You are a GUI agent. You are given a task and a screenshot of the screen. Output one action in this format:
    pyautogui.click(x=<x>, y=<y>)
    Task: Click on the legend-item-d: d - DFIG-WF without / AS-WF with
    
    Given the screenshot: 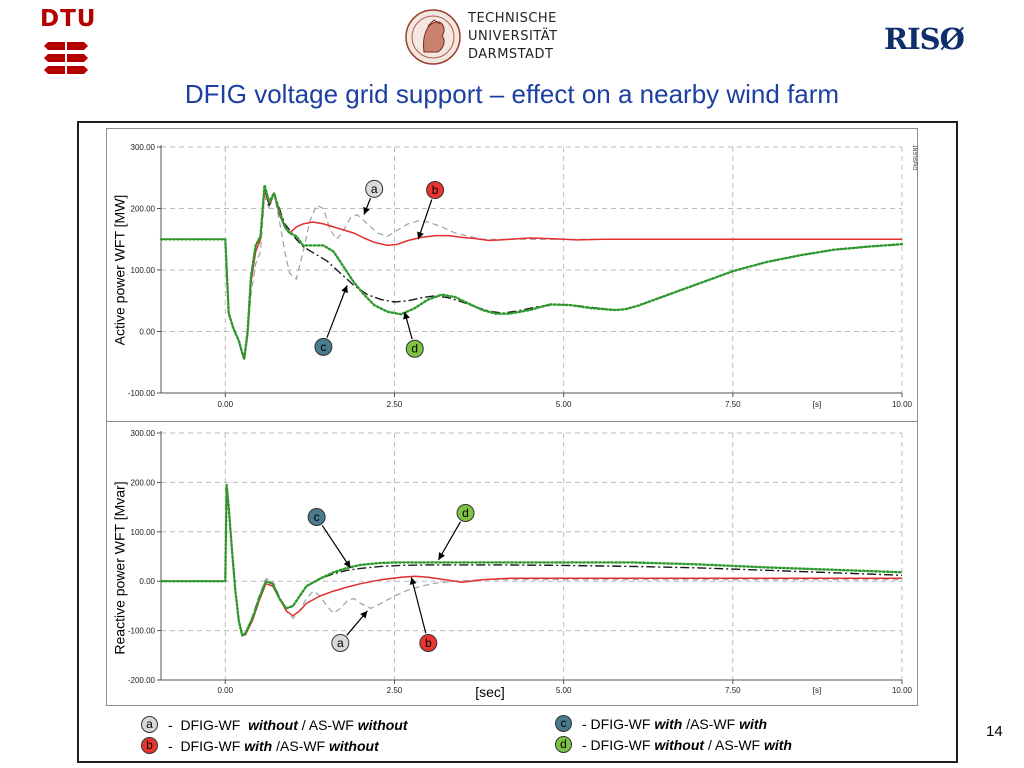 What is the action you would take?
    pyautogui.click(x=673, y=744)
    